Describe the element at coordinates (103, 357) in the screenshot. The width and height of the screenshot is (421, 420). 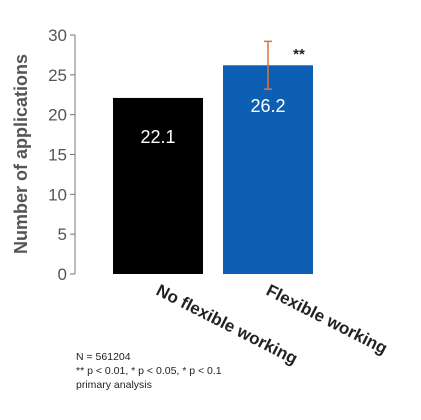
I see `sample-size-note: N = 561204` at that location.